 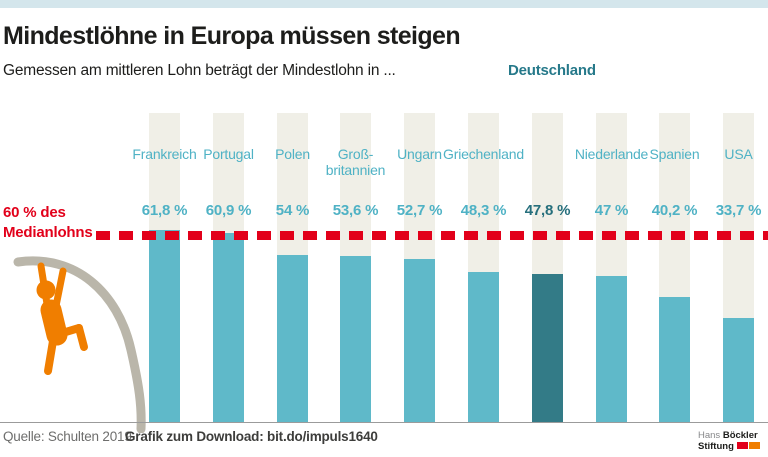 What do you see at coordinates (355, 210) in the screenshot?
I see `value-label: 53,6 %` at bounding box center [355, 210].